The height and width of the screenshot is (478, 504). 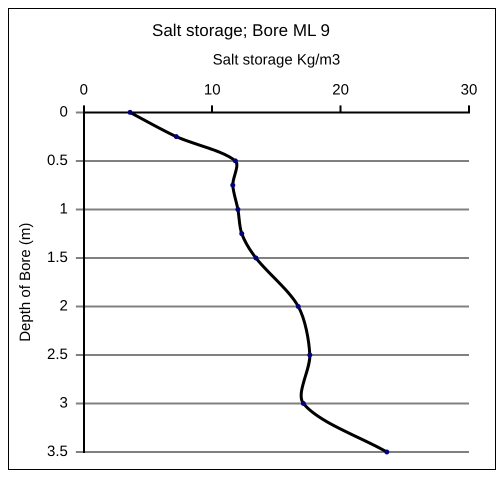 What do you see at coordinates (340, 90) in the screenshot?
I see `x-tick-label: 20` at bounding box center [340, 90].